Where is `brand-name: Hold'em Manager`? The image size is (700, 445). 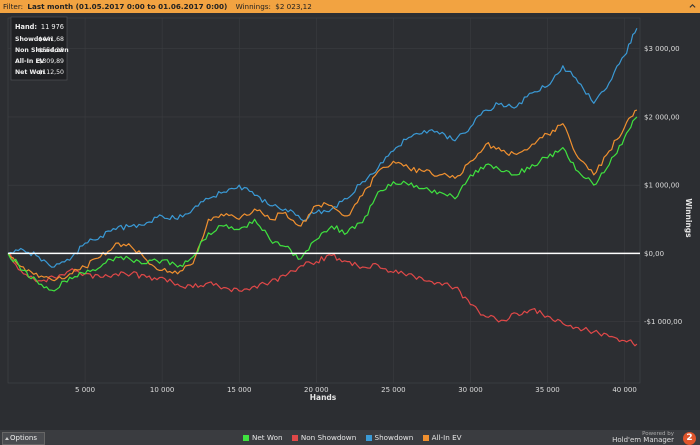 brand-name: Hold'em Manager is located at coordinates (643, 440).